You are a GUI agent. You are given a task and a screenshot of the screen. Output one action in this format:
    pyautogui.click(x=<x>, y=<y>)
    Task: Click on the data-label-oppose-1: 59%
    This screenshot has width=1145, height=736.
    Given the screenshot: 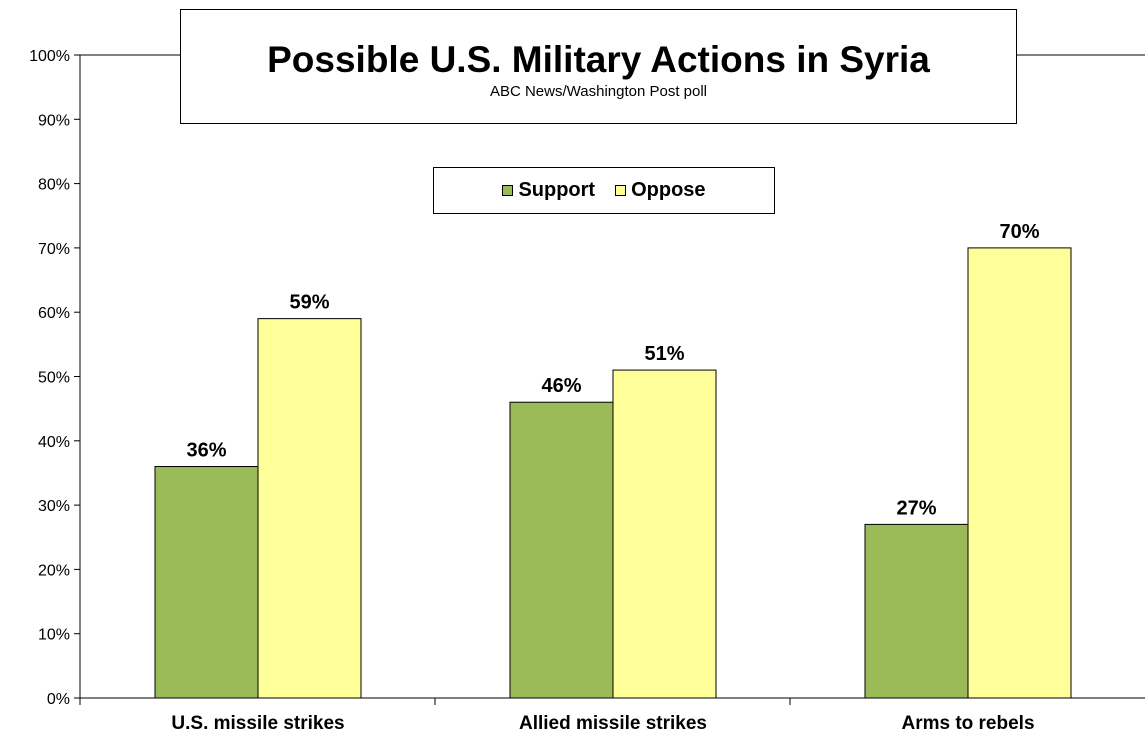 What is the action you would take?
    pyautogui.click(x=309, y=303)
    